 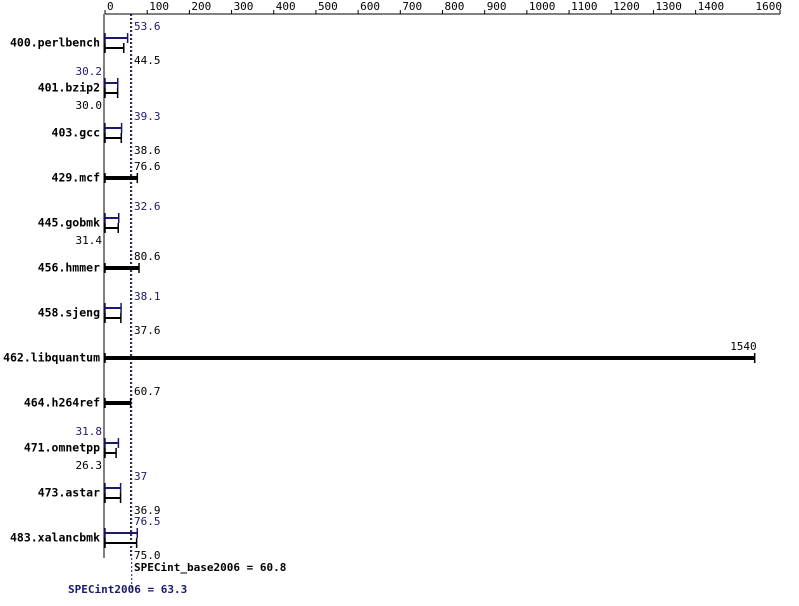 I want to click on category-label: 464.h264ref, so click(x=62, y=403).